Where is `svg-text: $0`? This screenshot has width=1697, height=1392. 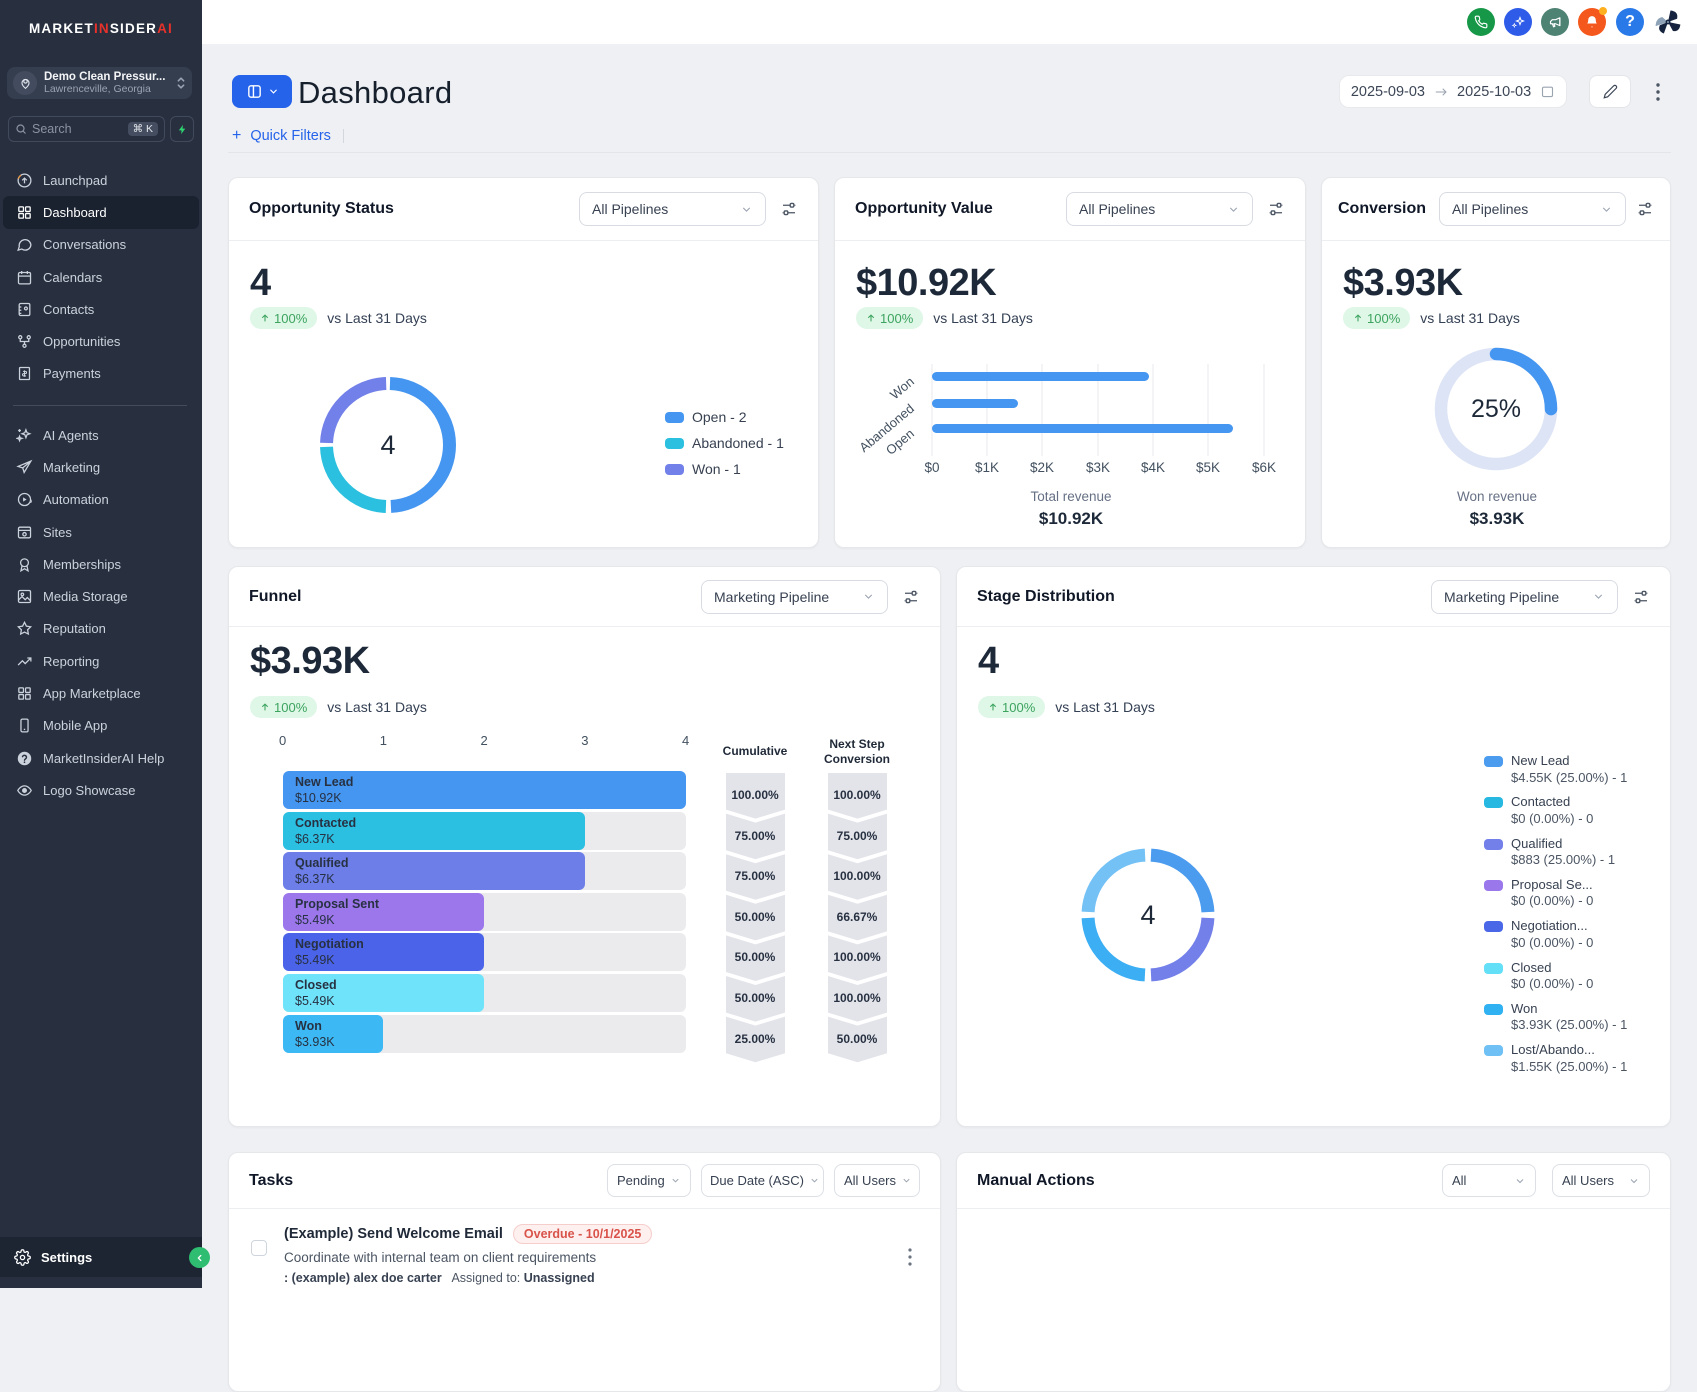
svg-text: $0 is located at coordinates (931, 467).